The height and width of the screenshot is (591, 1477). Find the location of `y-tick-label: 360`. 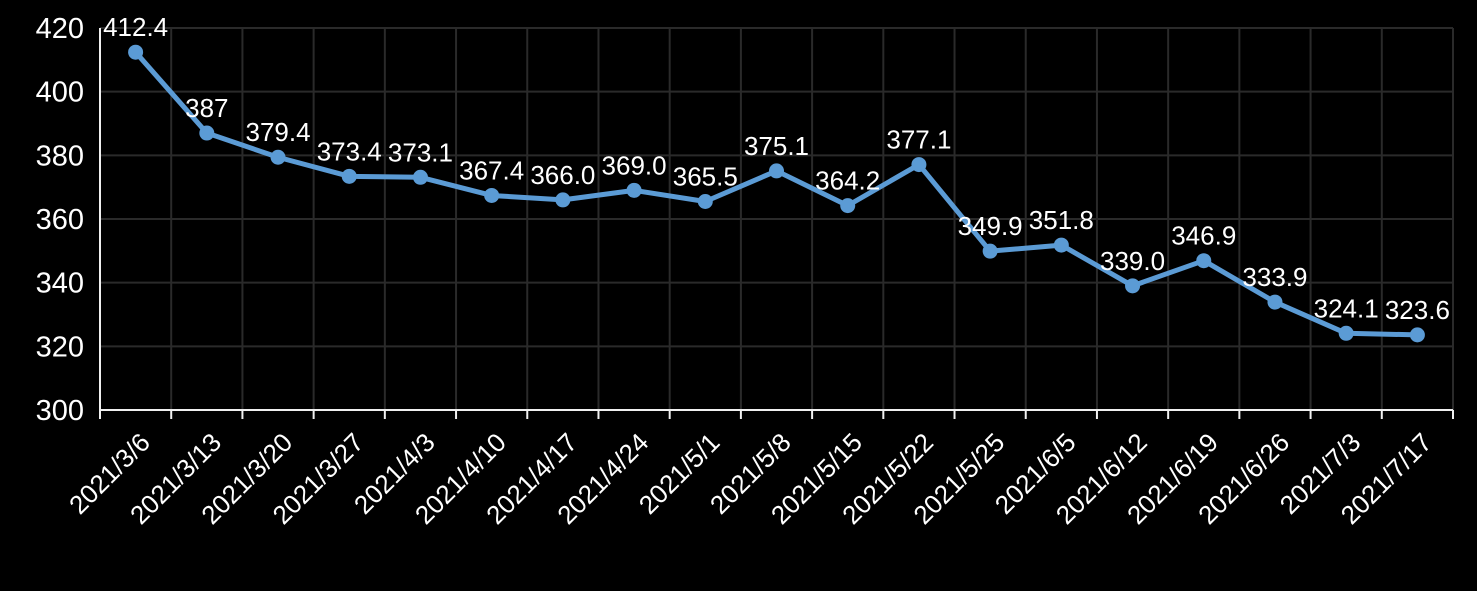

y-tick-label: 360 is located at coordinates (60, 220).